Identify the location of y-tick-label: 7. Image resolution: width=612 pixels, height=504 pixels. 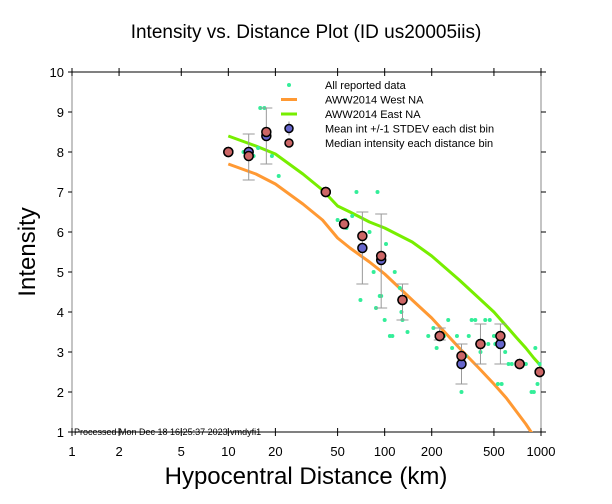
(60, 192).